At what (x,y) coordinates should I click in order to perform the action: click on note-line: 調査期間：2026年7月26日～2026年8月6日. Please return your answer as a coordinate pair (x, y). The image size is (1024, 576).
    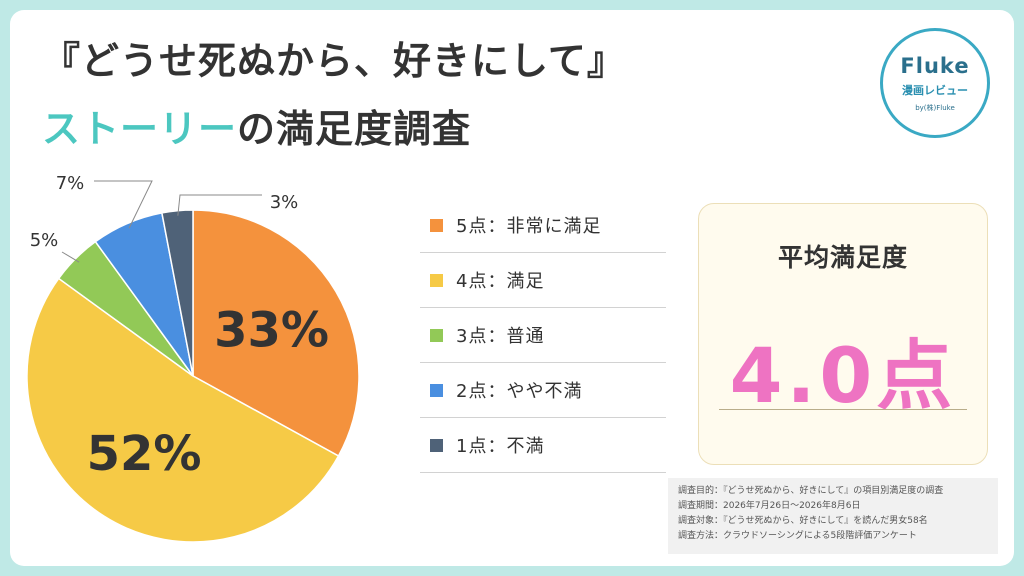
    Looking at the image, I should click on (769, 506).